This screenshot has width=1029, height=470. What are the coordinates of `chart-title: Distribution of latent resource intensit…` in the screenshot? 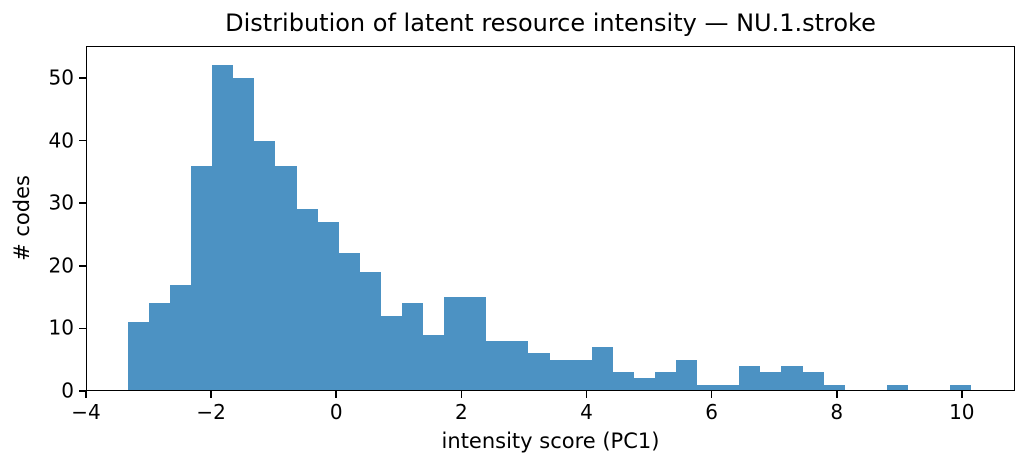 It's located at (550, 23).